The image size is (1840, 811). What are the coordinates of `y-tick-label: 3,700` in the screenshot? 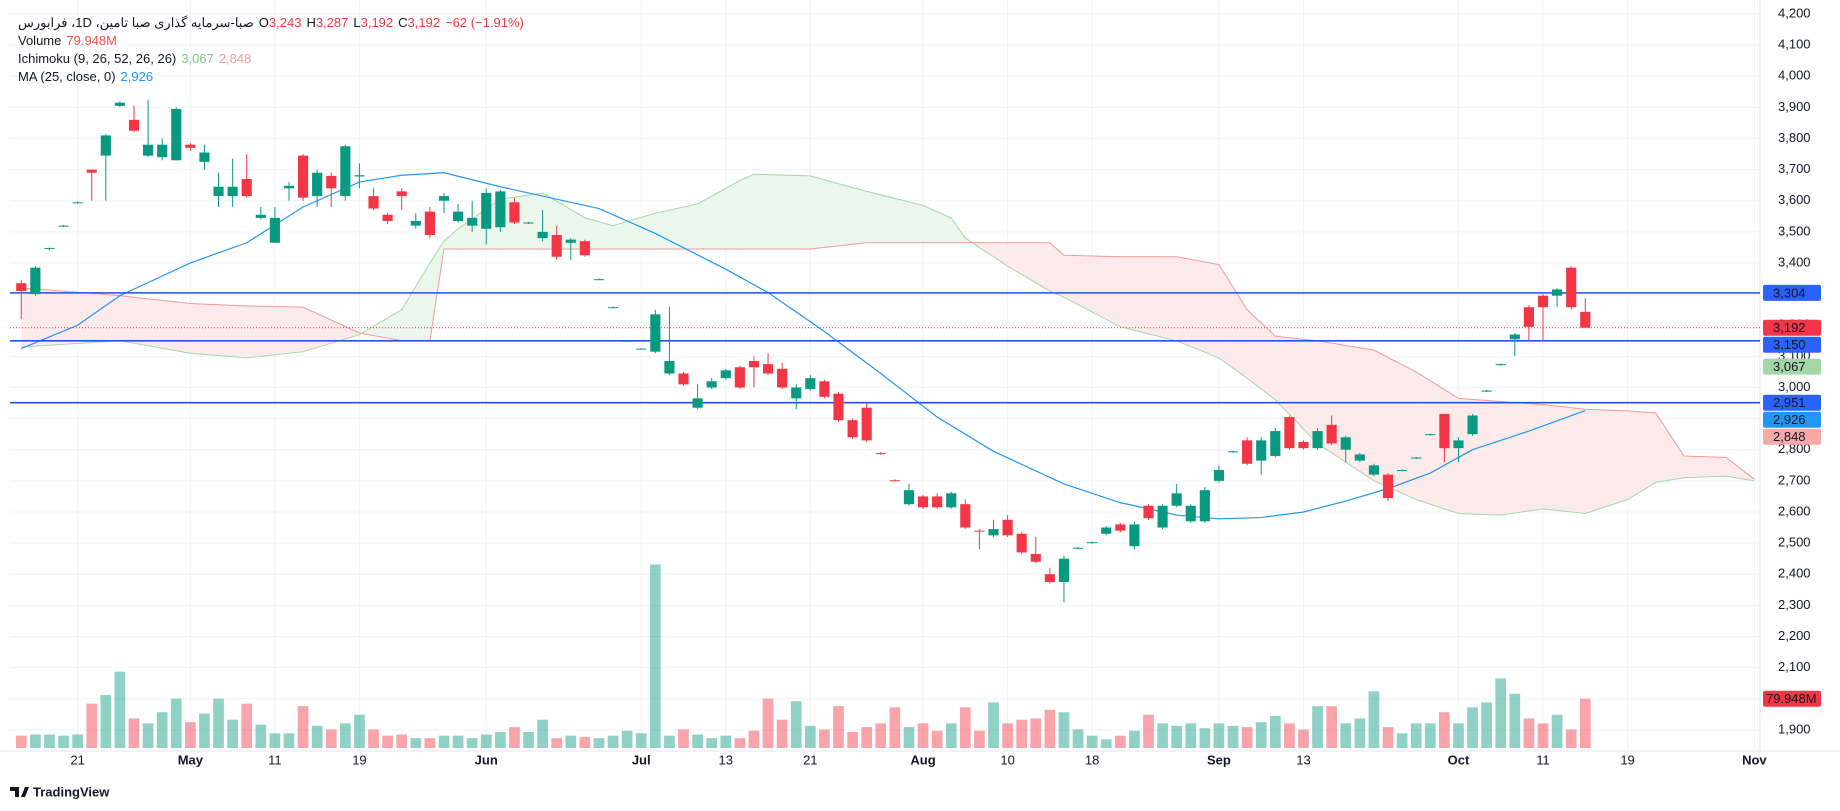 It's located at (1794, 168).